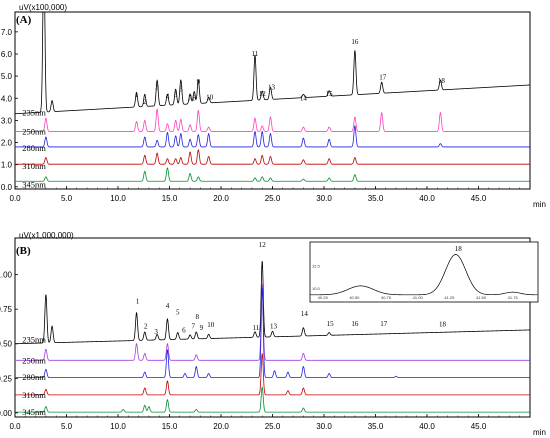 The image size is (550, 438). What do you see at coordinates (7, 143) in the screenshot?
I see `y-tick-label: 2.0` at bounding box center [7, 143].